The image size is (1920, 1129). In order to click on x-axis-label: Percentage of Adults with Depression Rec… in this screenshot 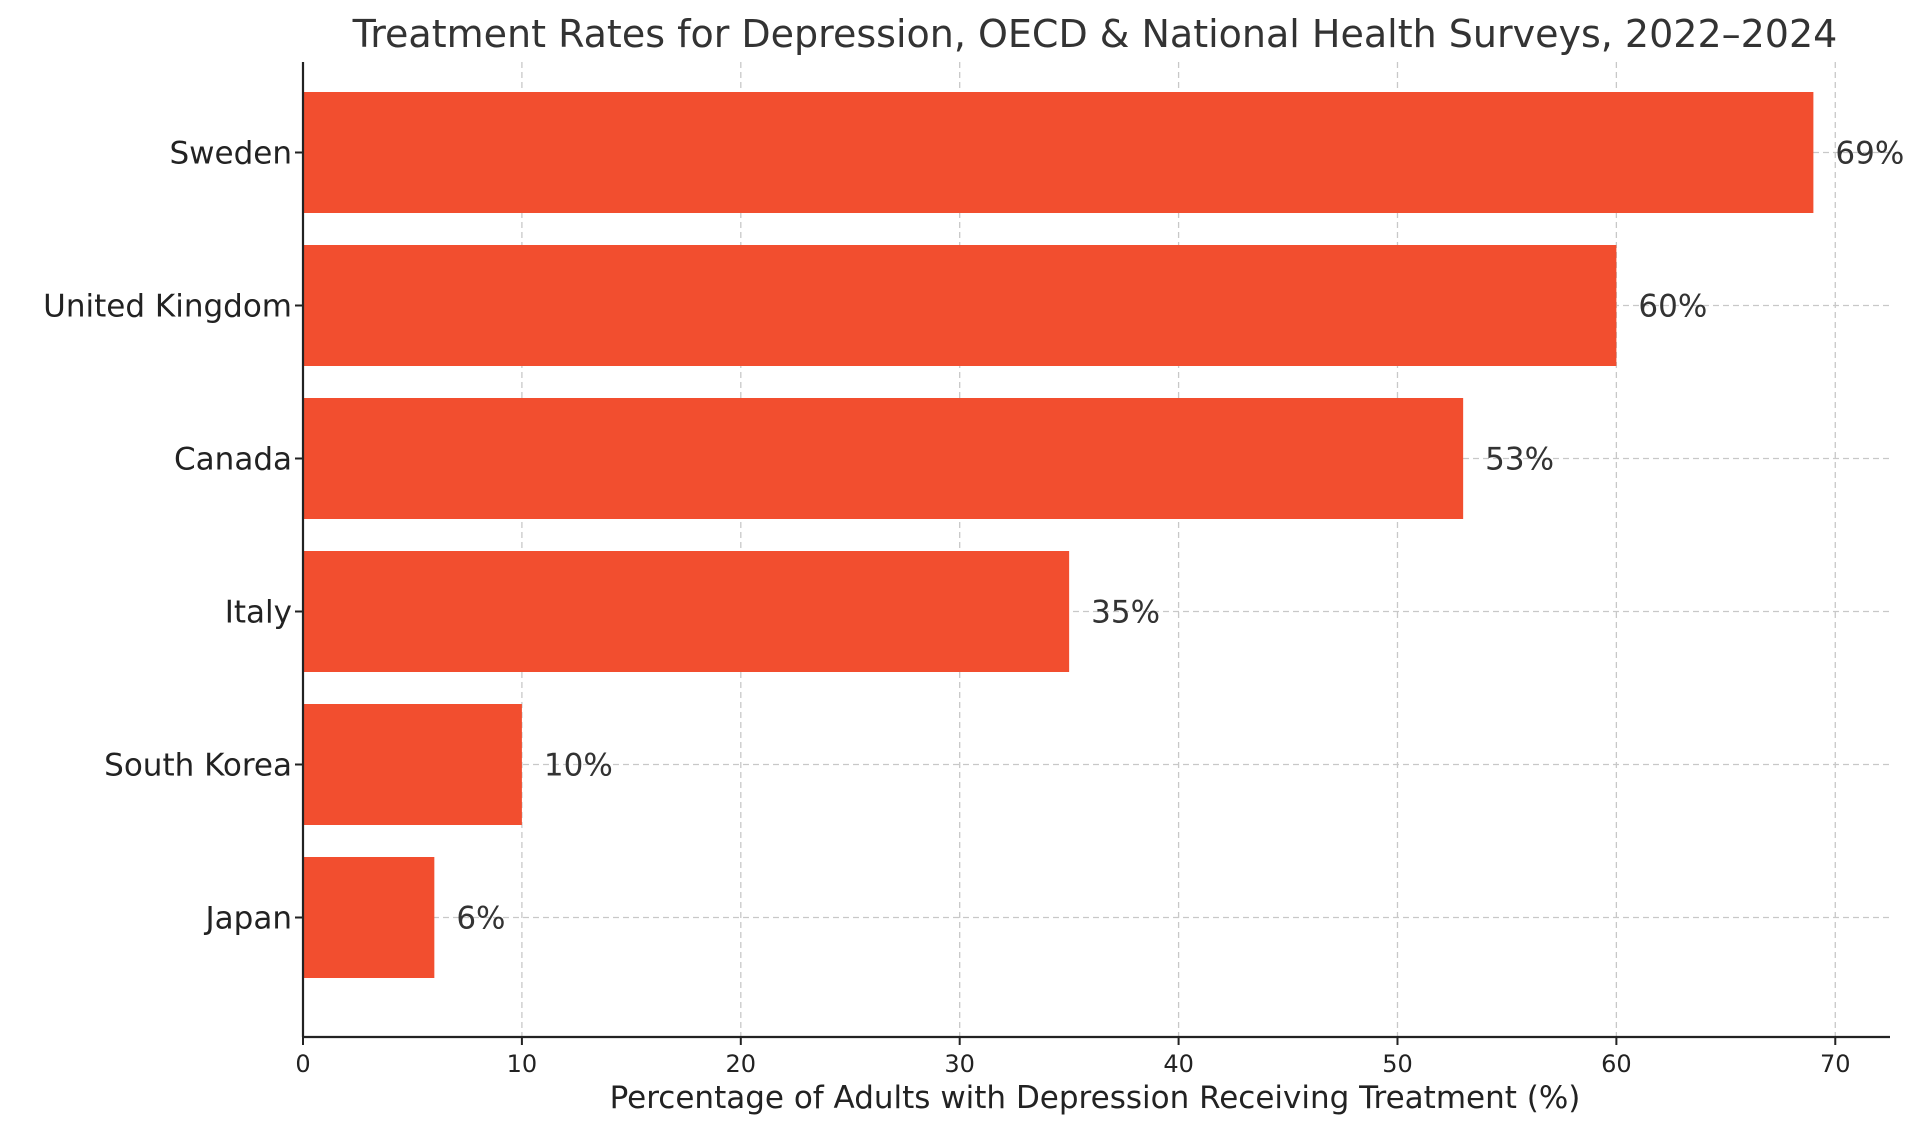, I will do `click(1095, 1098)`.